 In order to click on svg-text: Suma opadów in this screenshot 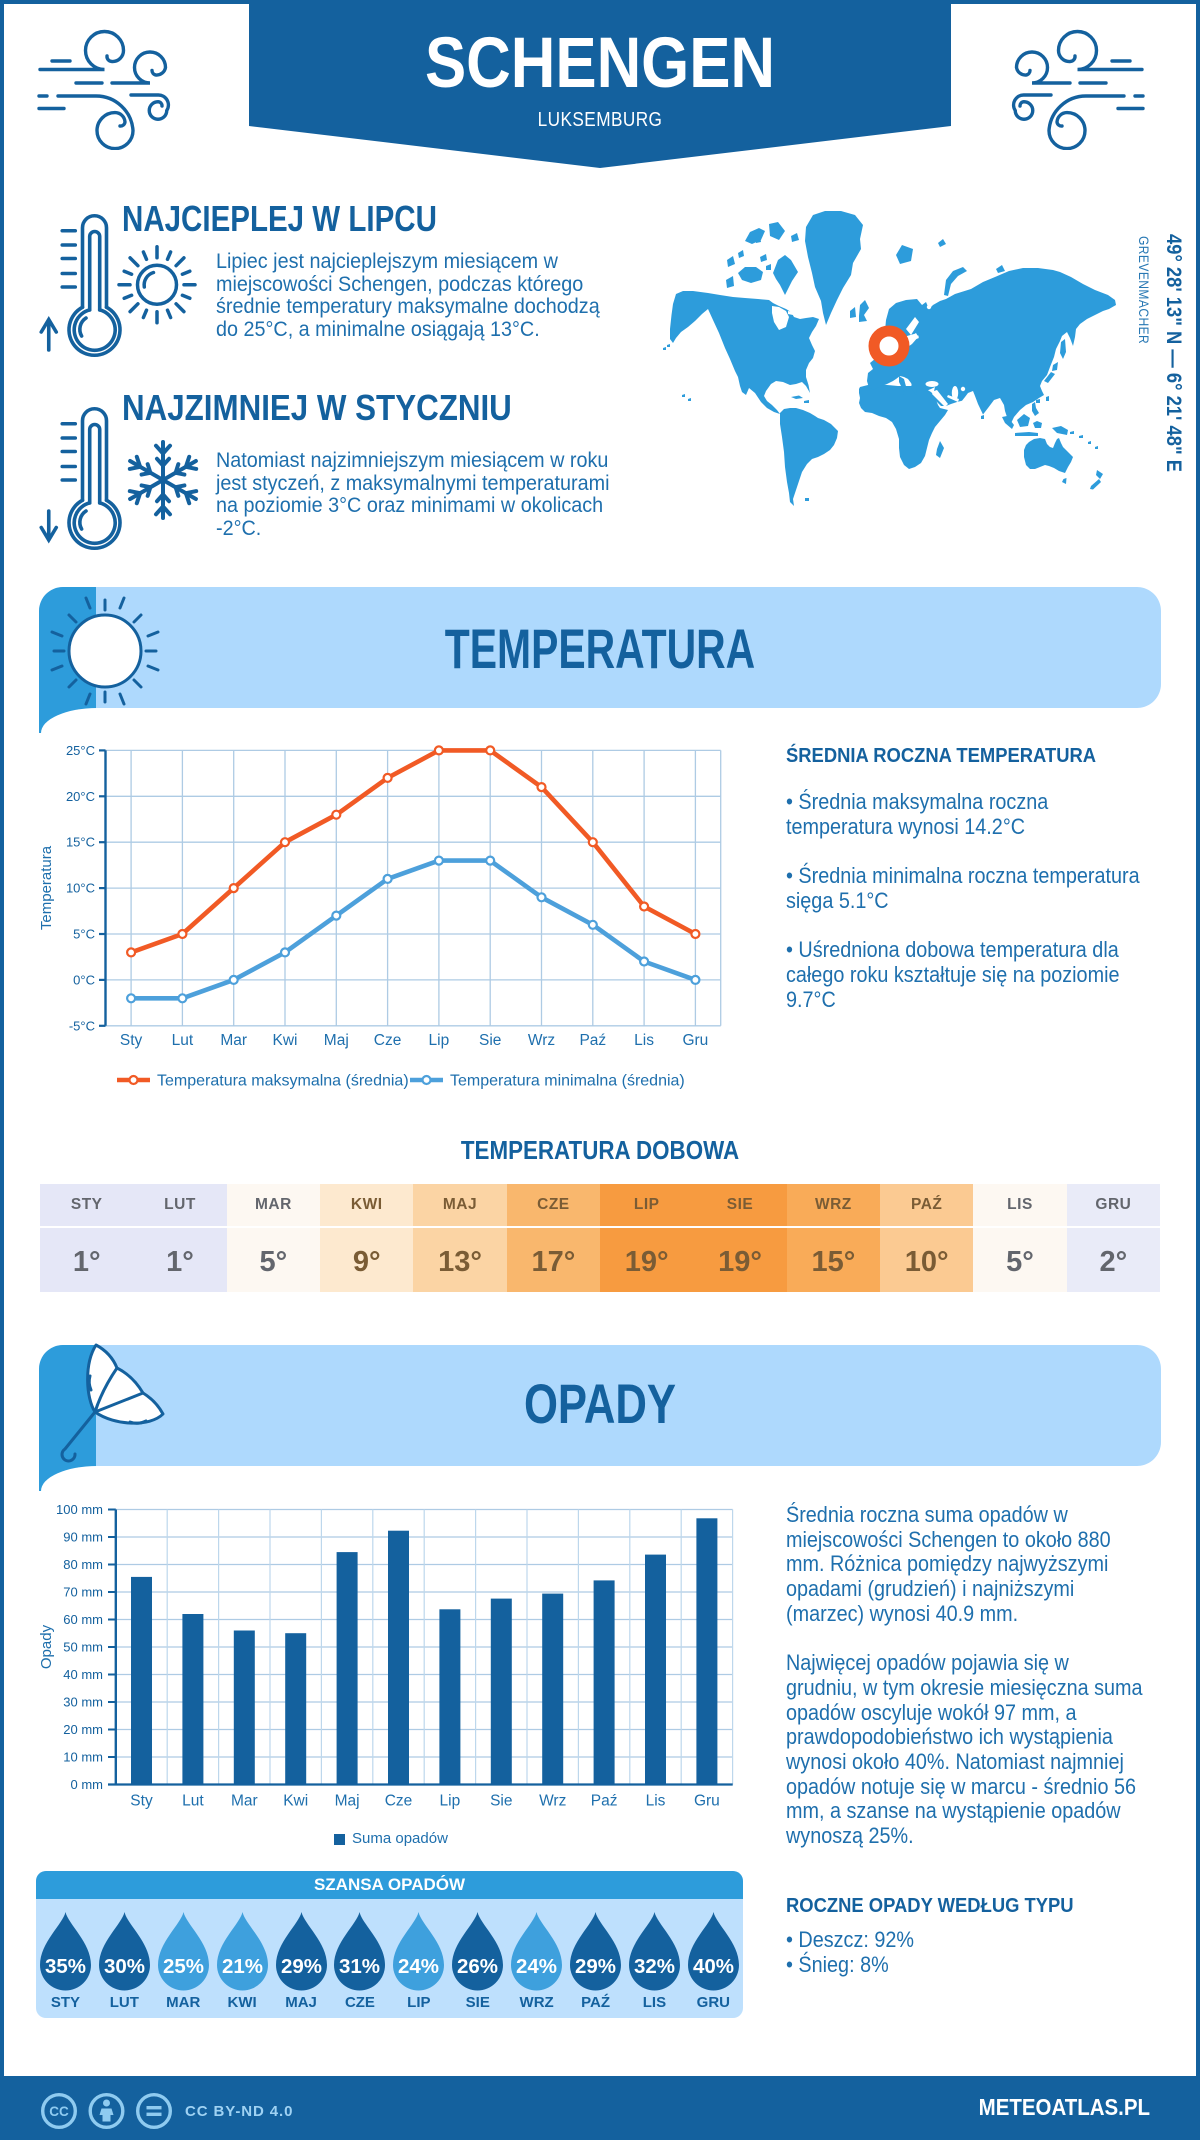, I will do `click(400, 1838)`.